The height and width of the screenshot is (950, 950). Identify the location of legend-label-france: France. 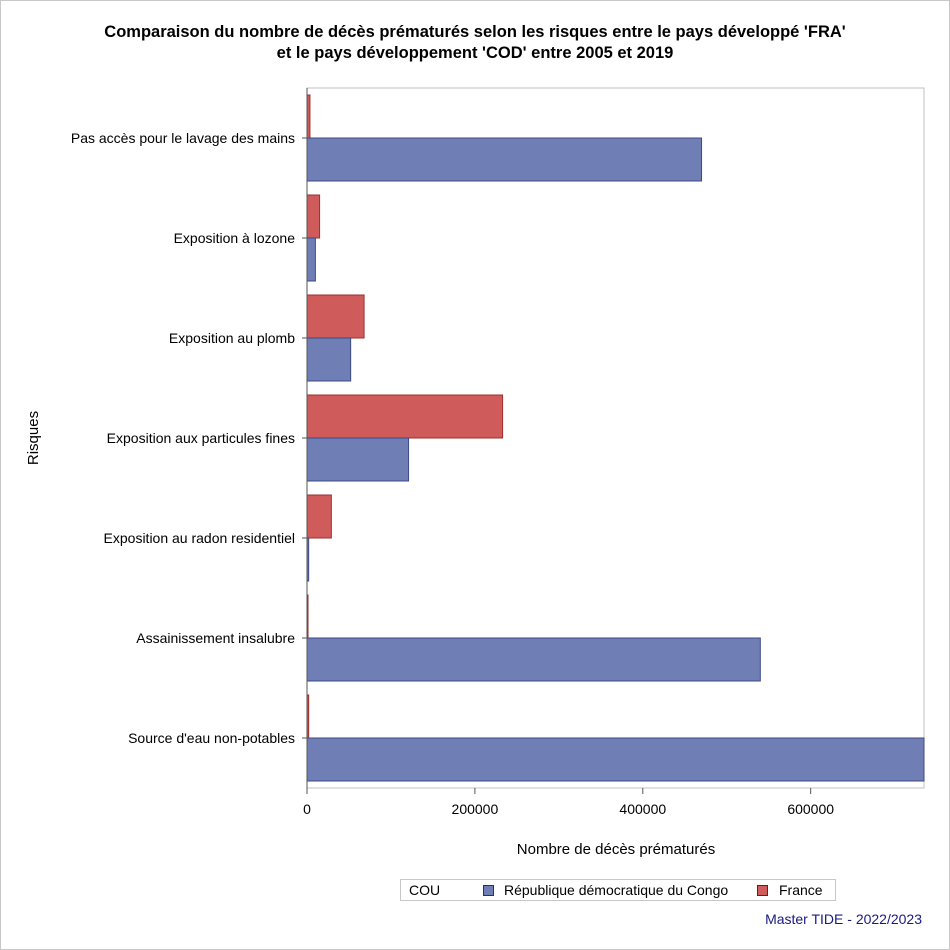
(801, 890).